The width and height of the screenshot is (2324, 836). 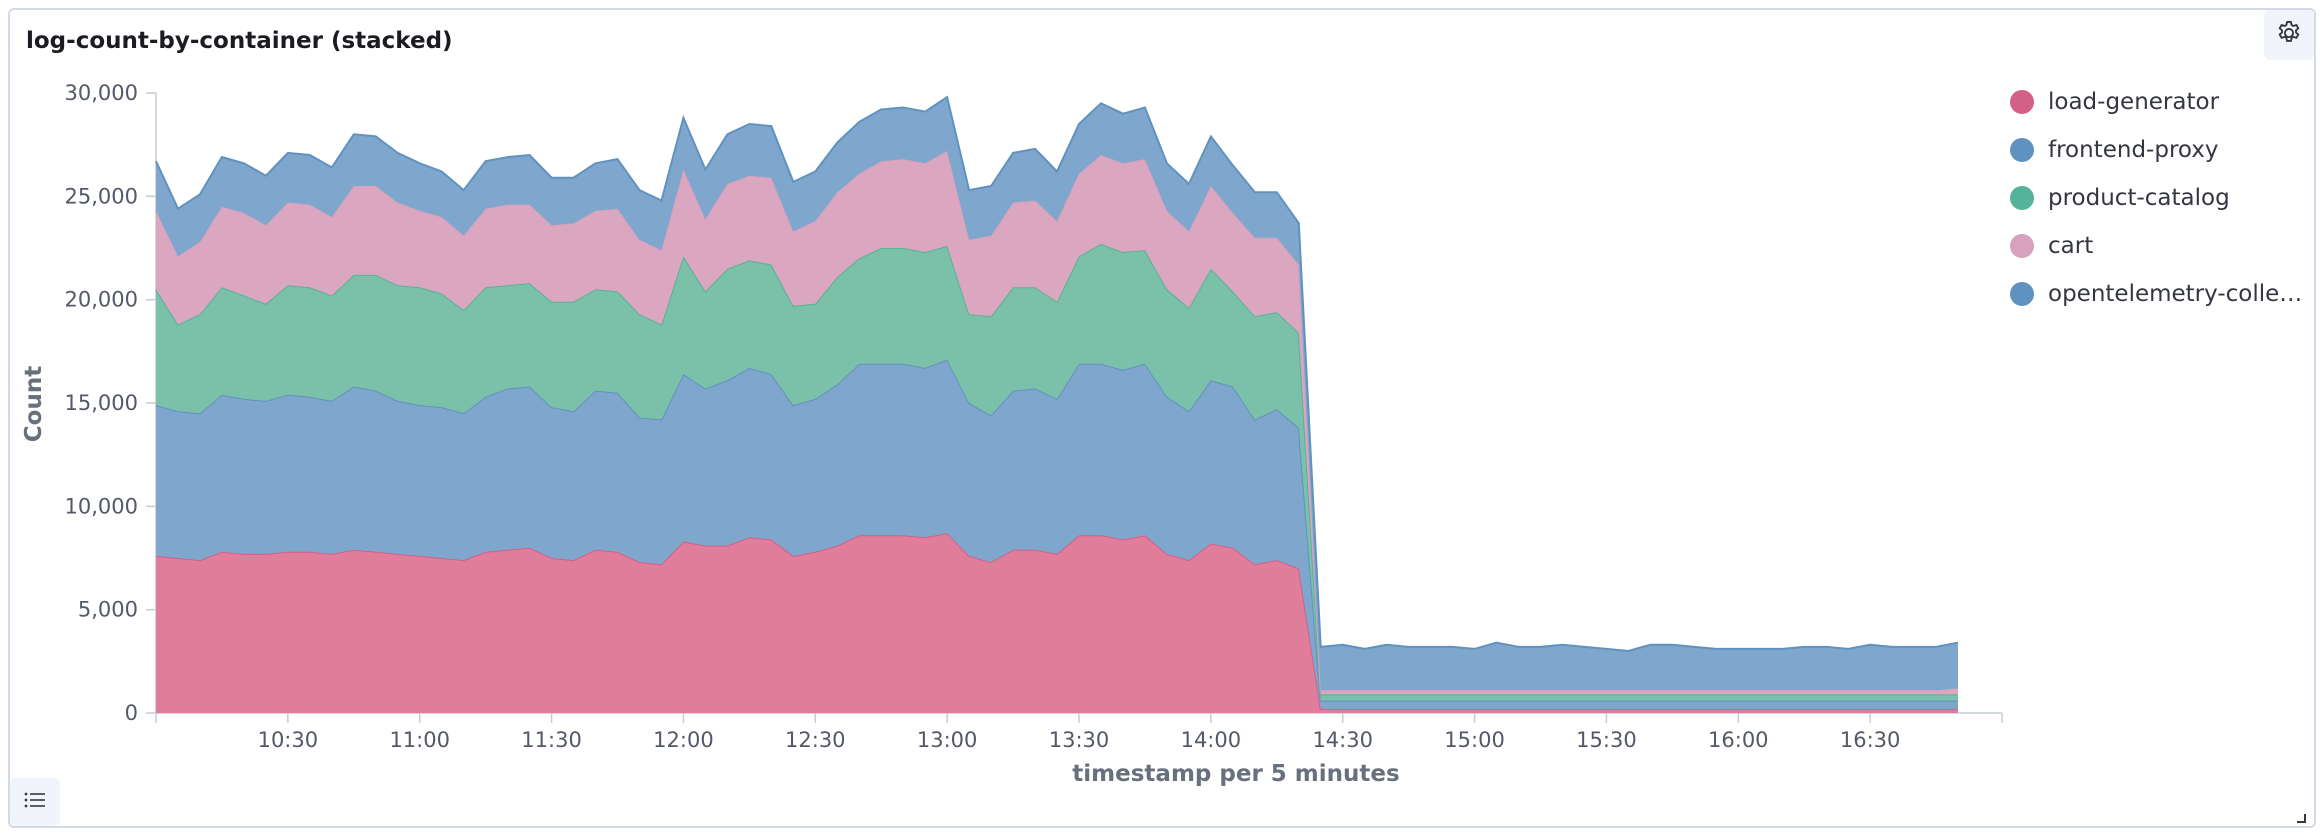 I want to click on x-tick-label: 15:00, so click(x=1474, y=740).